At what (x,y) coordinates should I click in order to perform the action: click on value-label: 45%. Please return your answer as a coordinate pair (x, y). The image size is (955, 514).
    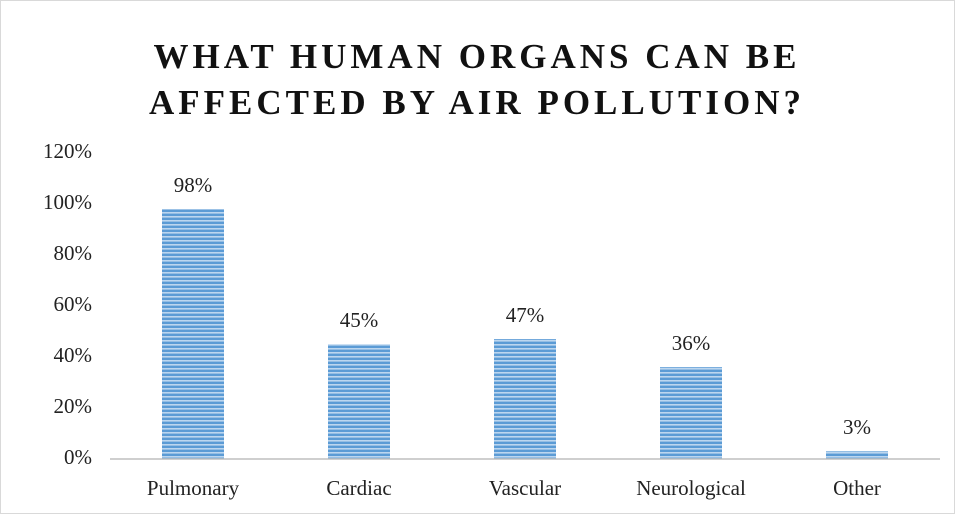
    Looking at the image, I should click on (359, 320).